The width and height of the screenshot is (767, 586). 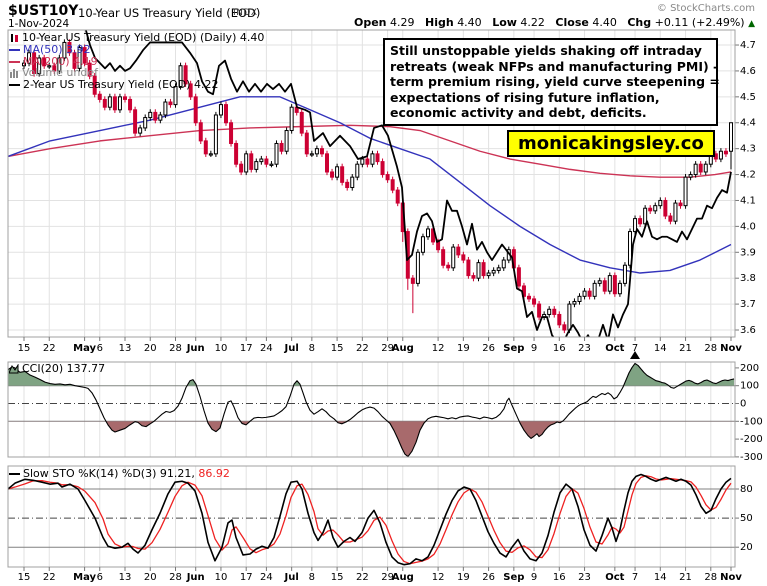 I want to click on svg-text: 4.3, so click(x=748, y=149).